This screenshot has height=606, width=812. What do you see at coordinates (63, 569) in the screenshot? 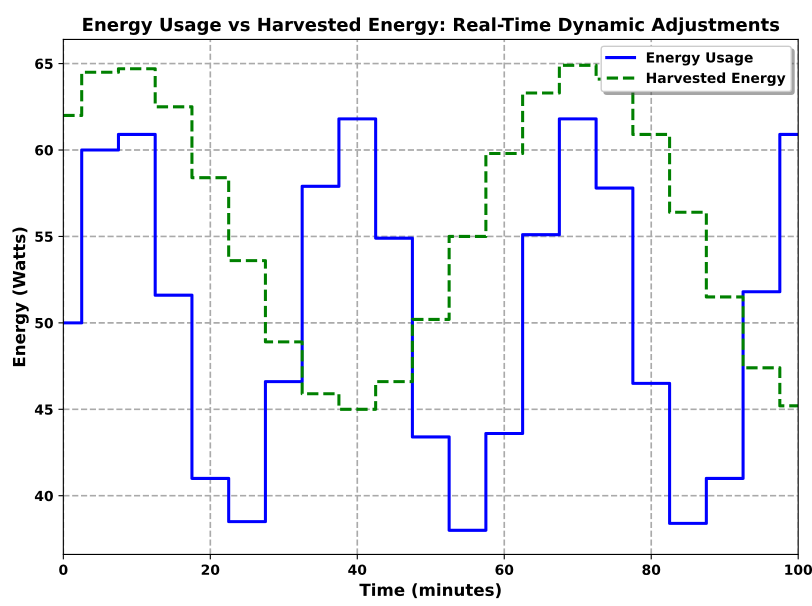
I see `x-tick-label: 0` at bounding box center [63, 569].